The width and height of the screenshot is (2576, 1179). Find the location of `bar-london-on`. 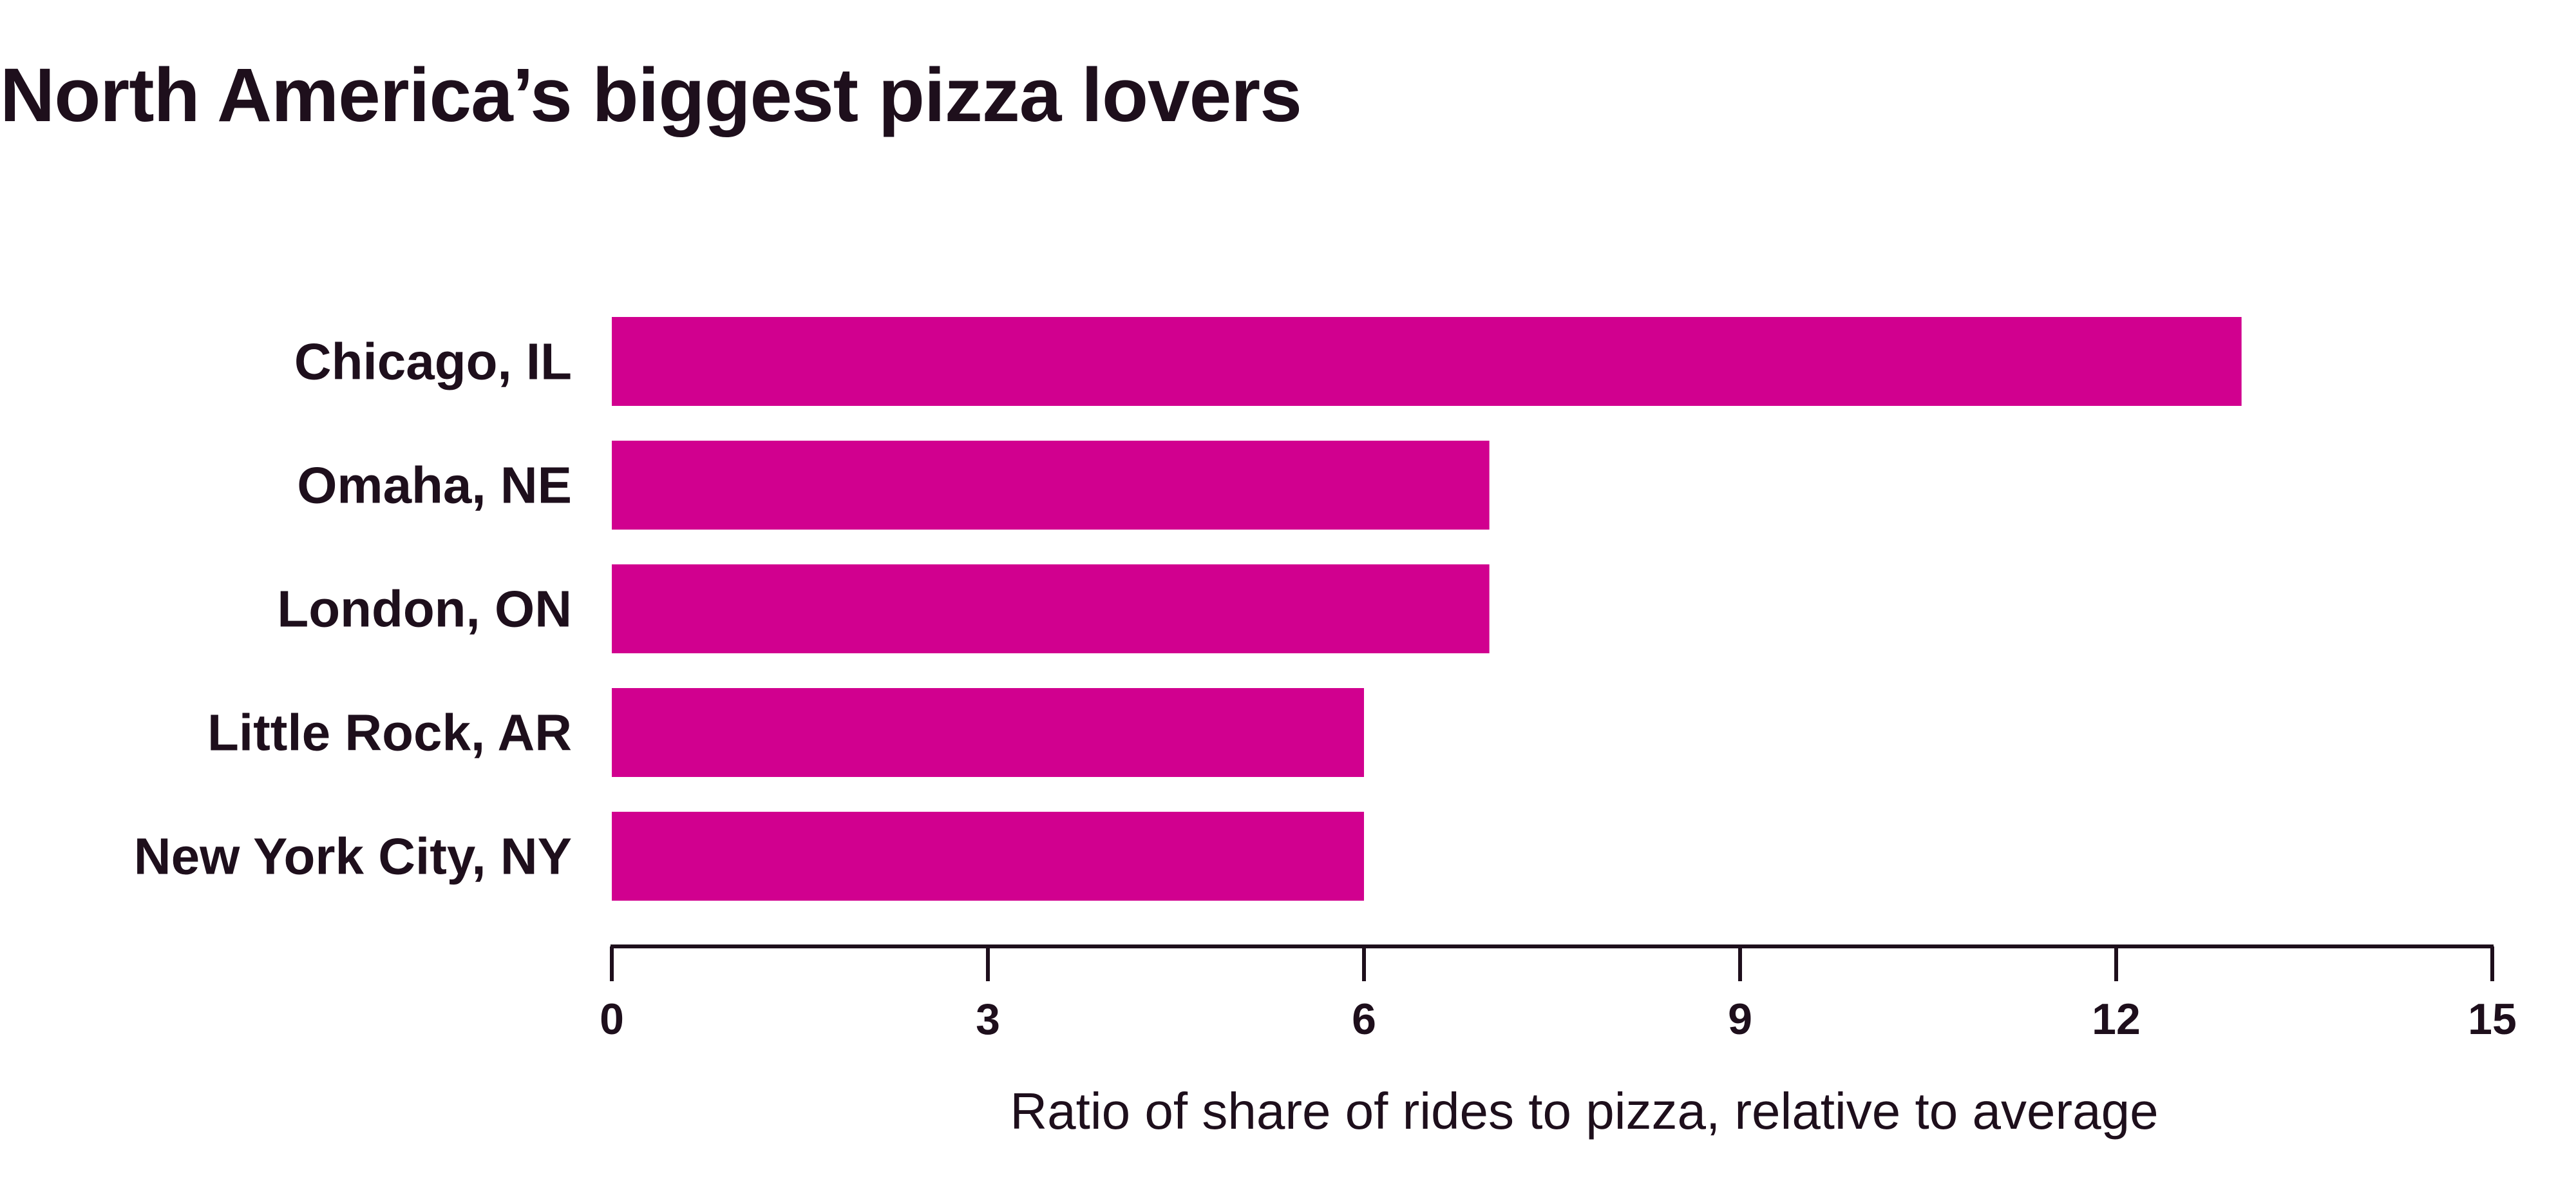

bar-london-on is located at coordinates (1051, 608).